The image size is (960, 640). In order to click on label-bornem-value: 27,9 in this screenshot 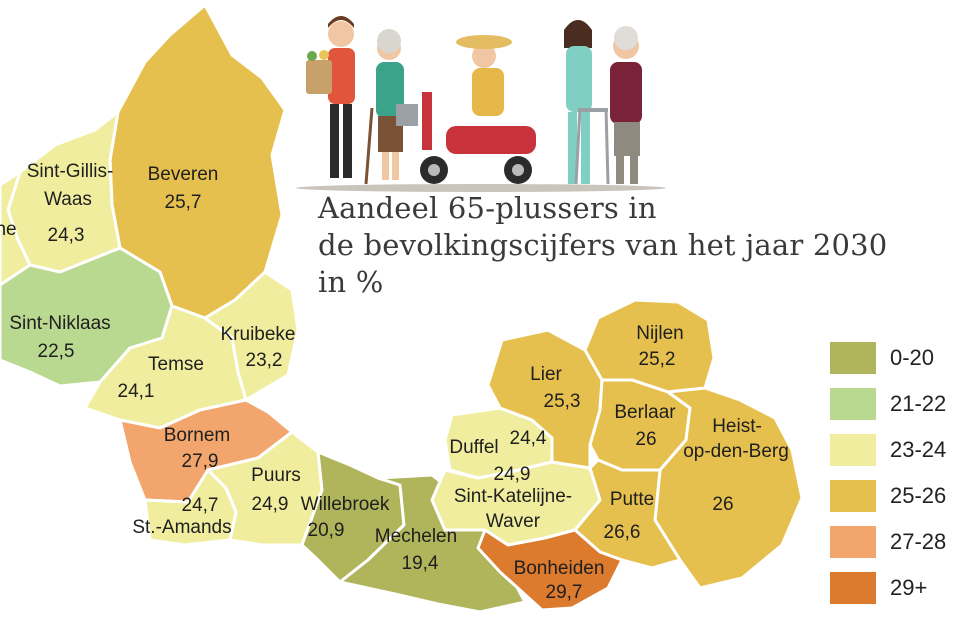, I will do `click(200, 461)`.